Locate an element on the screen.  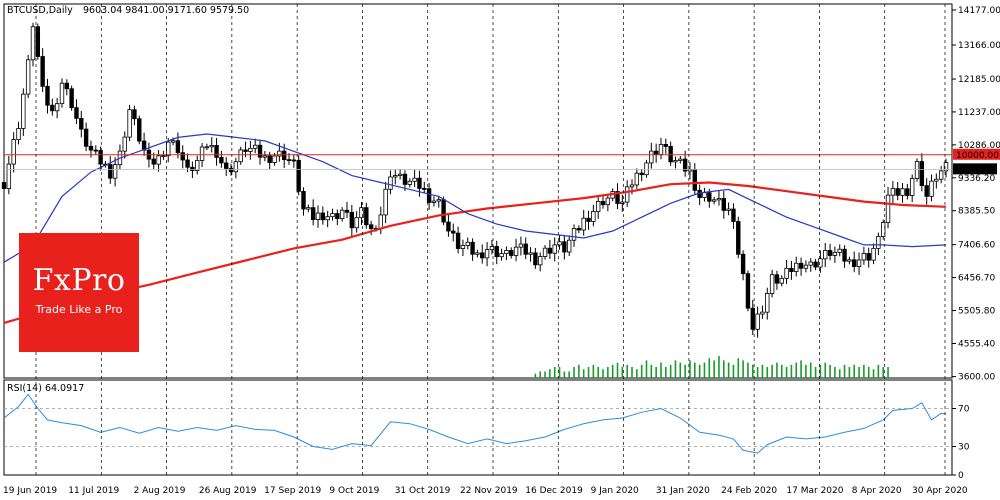
rsi-y-tick-label: 0 is located at coordinates (961, 476).